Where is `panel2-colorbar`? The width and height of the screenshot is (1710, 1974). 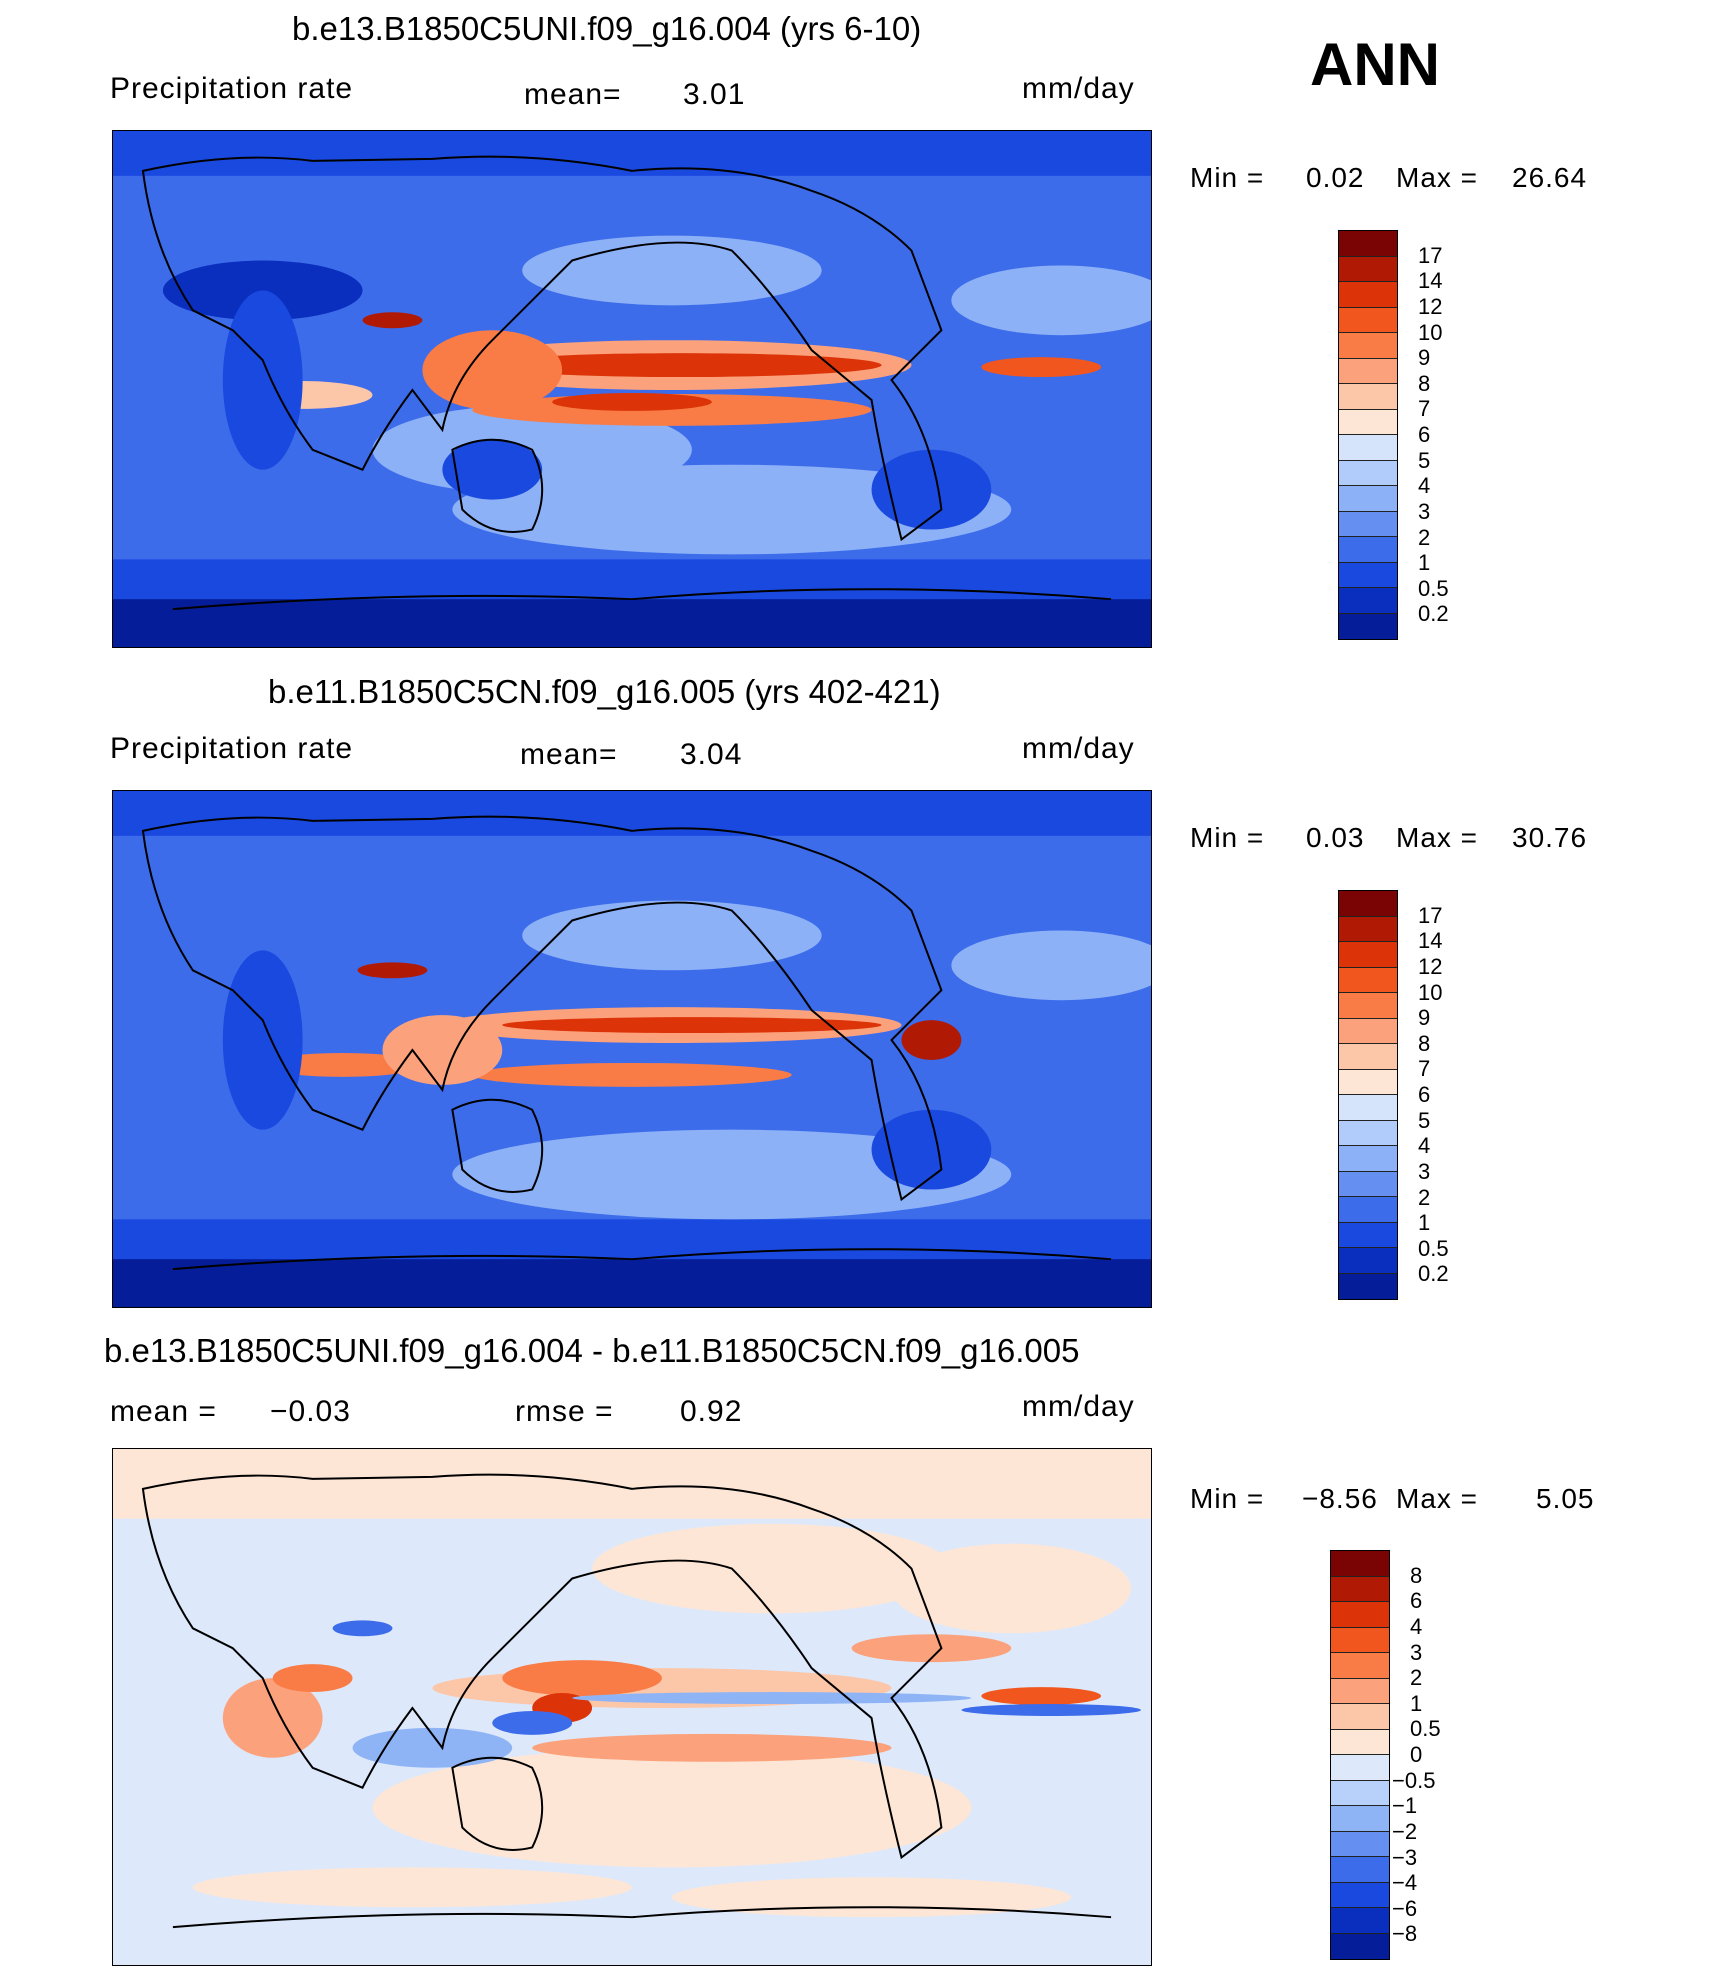 panel2-colorbar is located at coordinates (1368, 1095).